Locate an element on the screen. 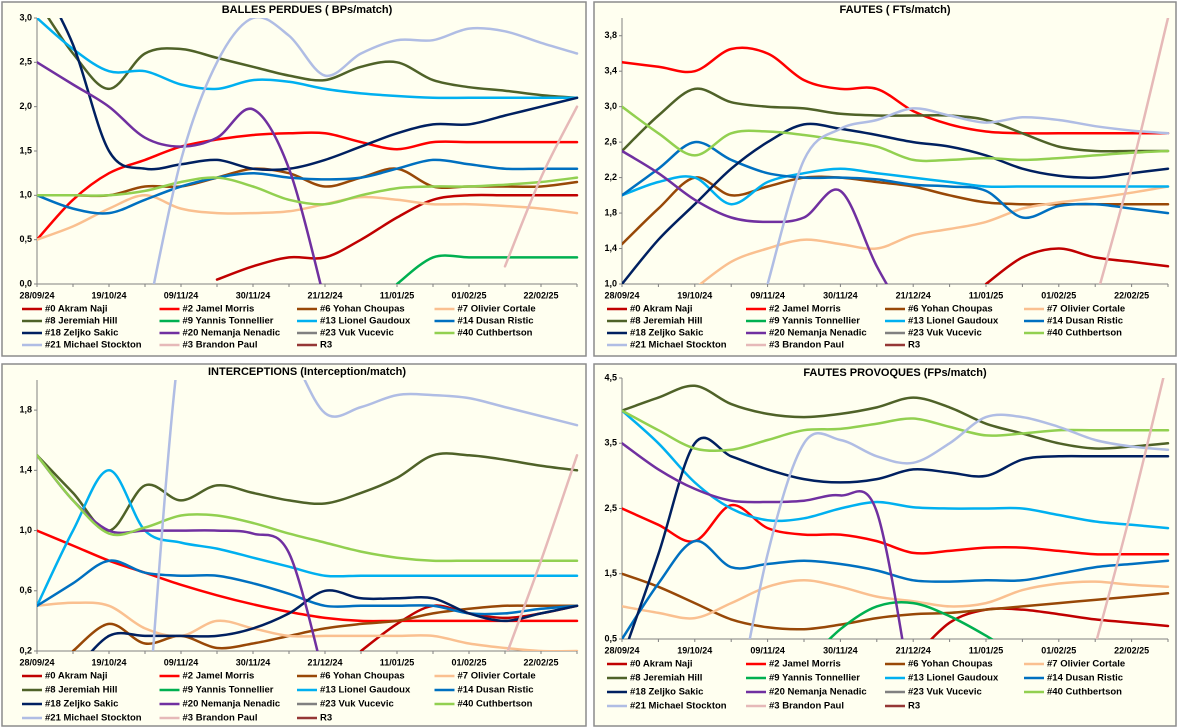 The height and width of the screenshot is (728, 1178). chart-title: BALLES PERDUES ( BPs/match) is located at coordinates (307, 10).